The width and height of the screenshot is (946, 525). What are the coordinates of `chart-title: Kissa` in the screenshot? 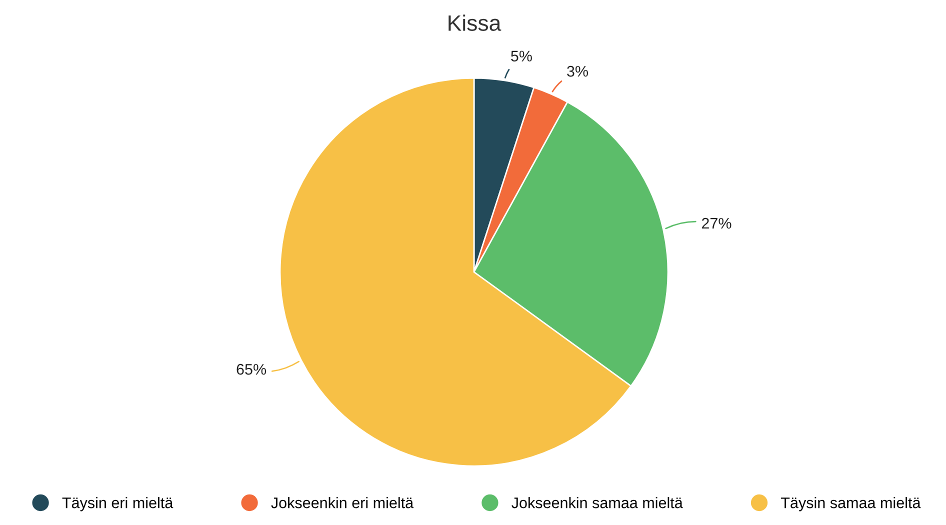 It's located at (475, 22).